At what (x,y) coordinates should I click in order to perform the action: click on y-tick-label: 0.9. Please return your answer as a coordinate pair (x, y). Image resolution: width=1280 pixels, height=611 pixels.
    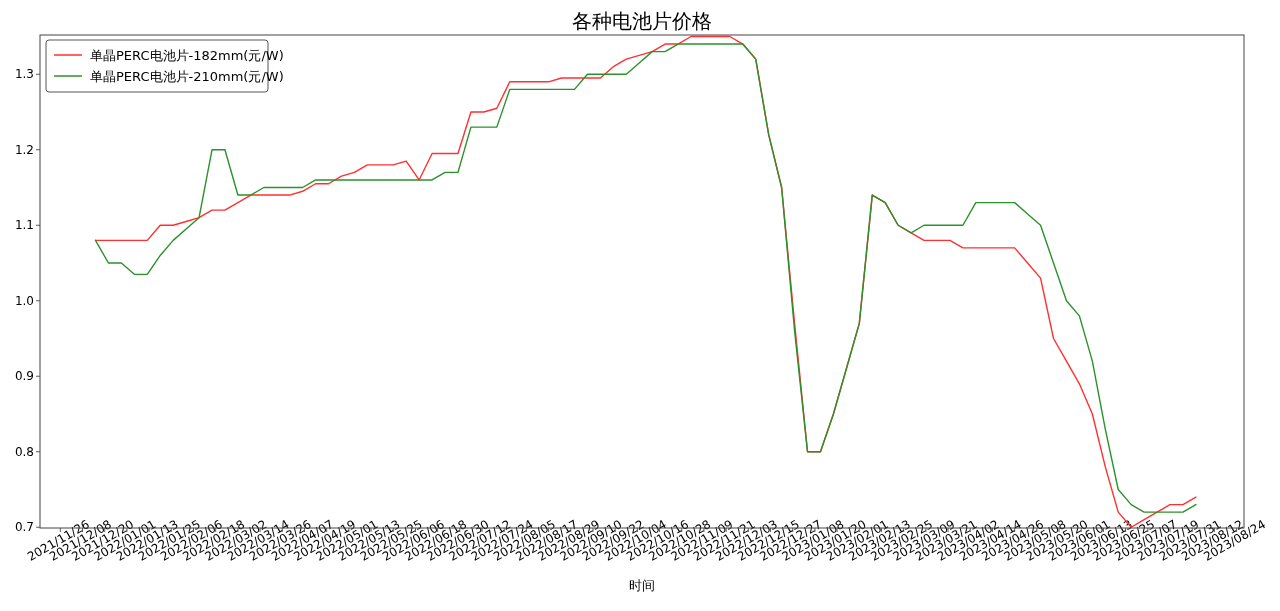
    Looking at the image, I should click on (24, 376).